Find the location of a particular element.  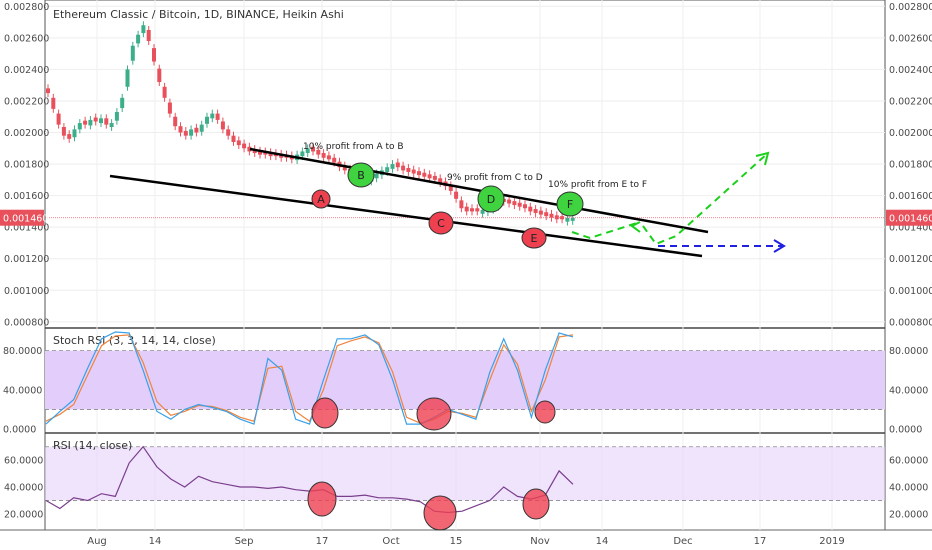

time-tick-label: Dec is located at coordinates (682, 541).